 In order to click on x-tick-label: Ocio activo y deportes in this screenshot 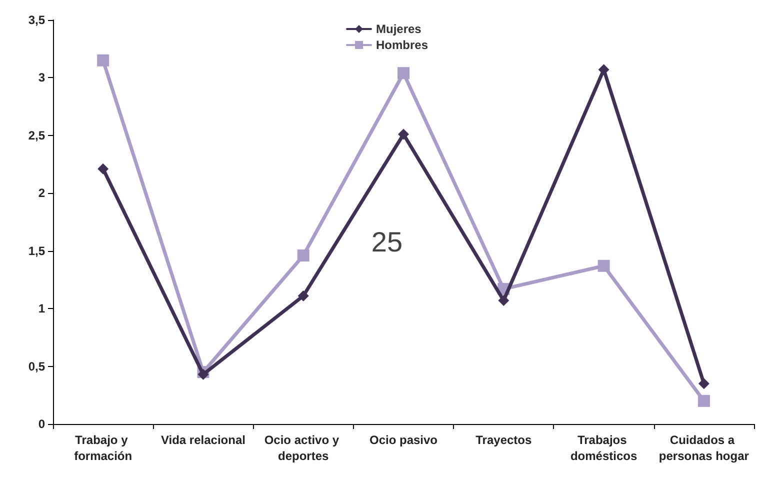, I will do `click(303, 448)`.